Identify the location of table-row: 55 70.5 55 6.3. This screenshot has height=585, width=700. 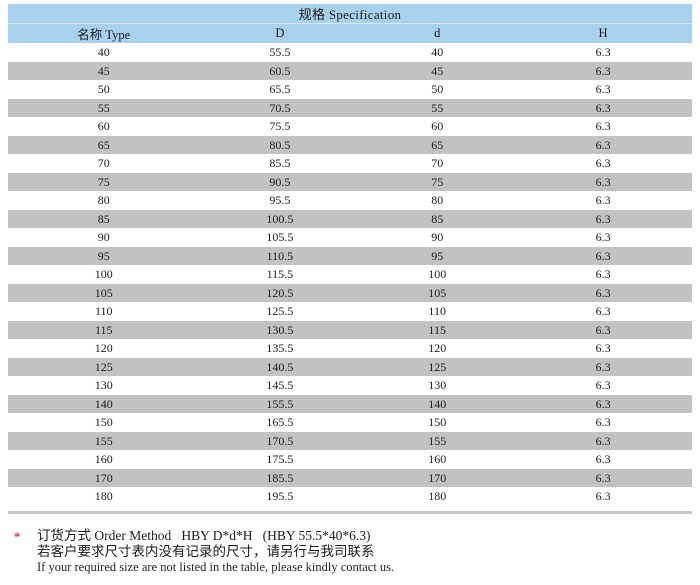
(350, 107).